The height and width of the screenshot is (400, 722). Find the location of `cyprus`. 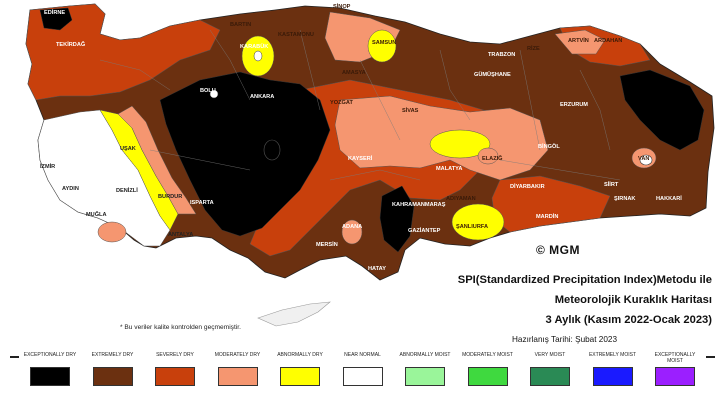

cyprus is located at coordinates (294, 314).